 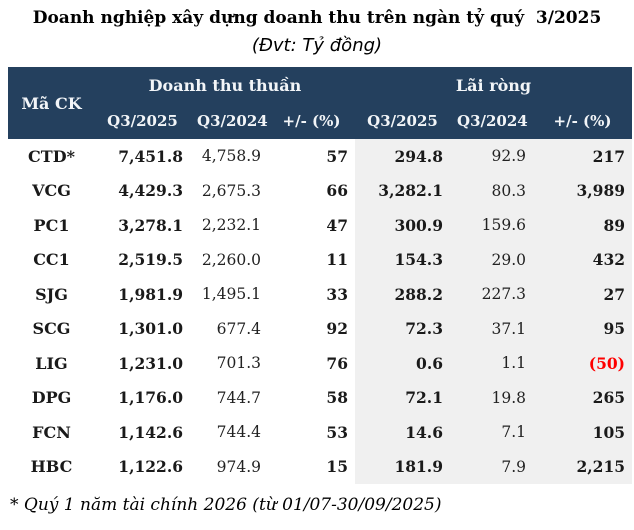 I want to click on profit-change-cell: 27, so click(x=583, y=294).